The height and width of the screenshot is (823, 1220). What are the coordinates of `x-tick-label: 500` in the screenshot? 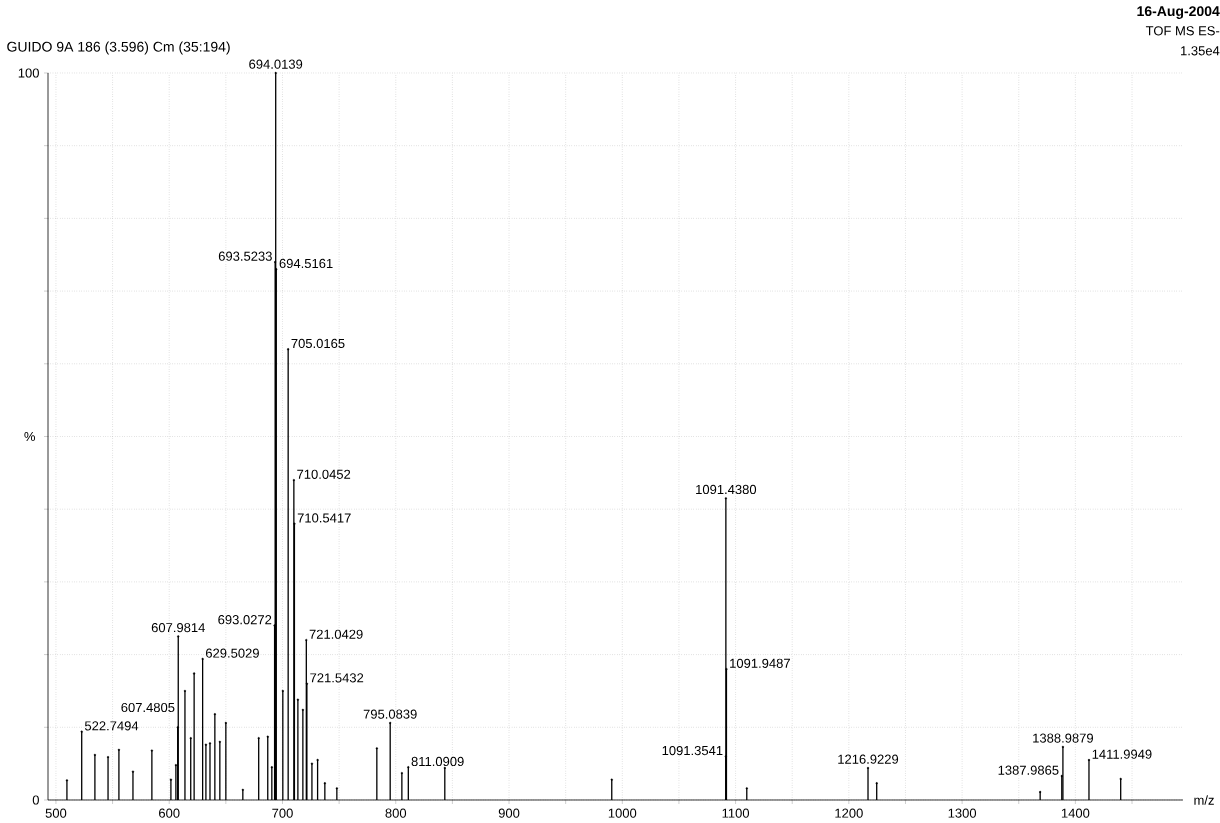 It's located at (56, 813).